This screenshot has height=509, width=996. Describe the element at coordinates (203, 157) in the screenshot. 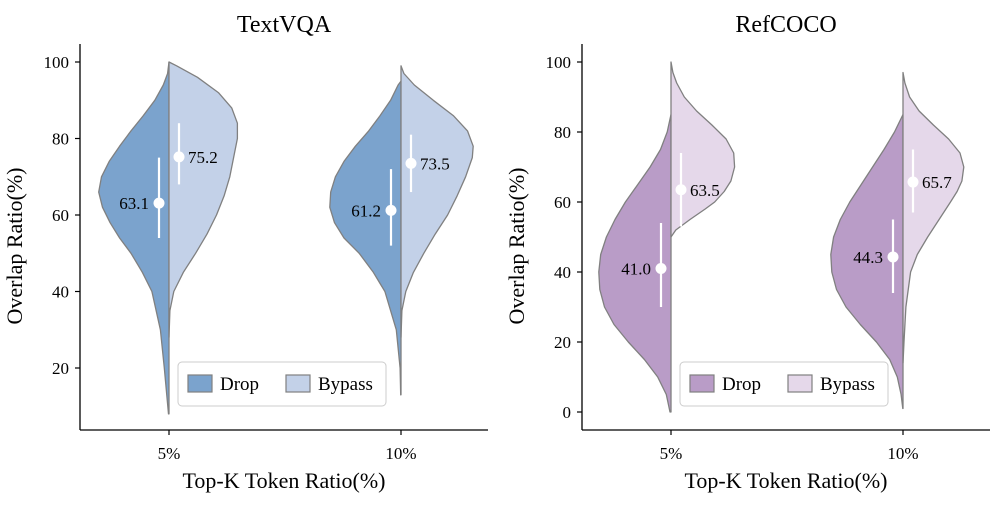

I see `bypass-mean-label-5pct: 75.2` at that location.